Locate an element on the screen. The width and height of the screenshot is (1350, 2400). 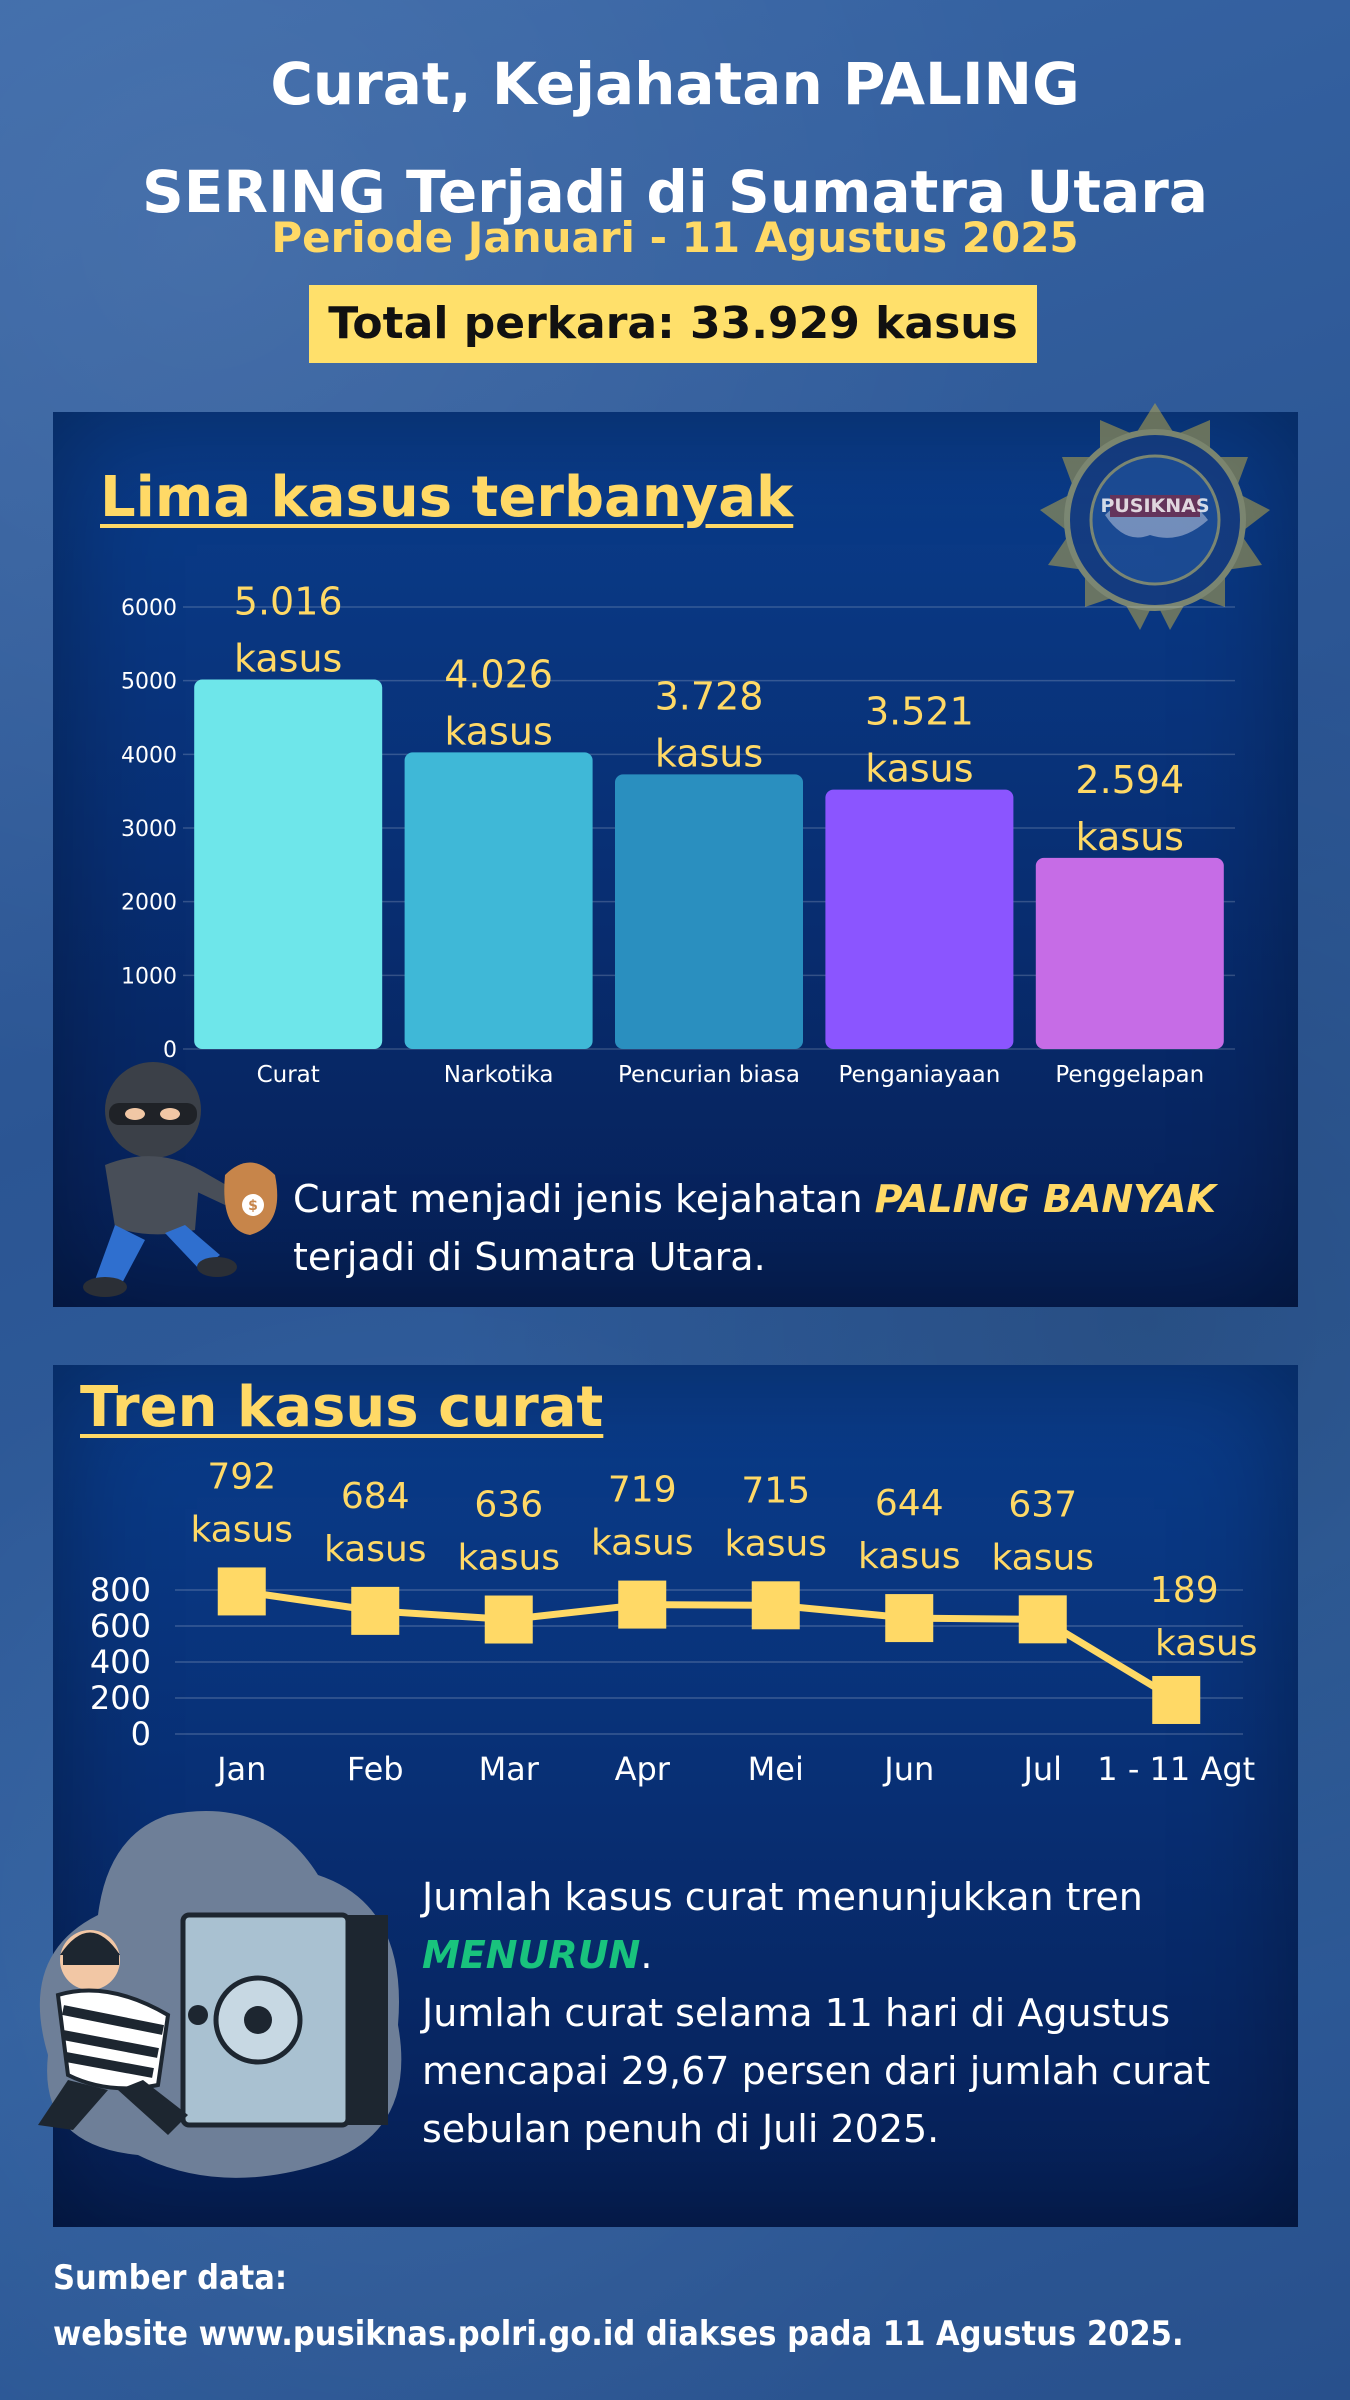
bar-y-tick-label: 5000 is located at coordinates (149, 682).